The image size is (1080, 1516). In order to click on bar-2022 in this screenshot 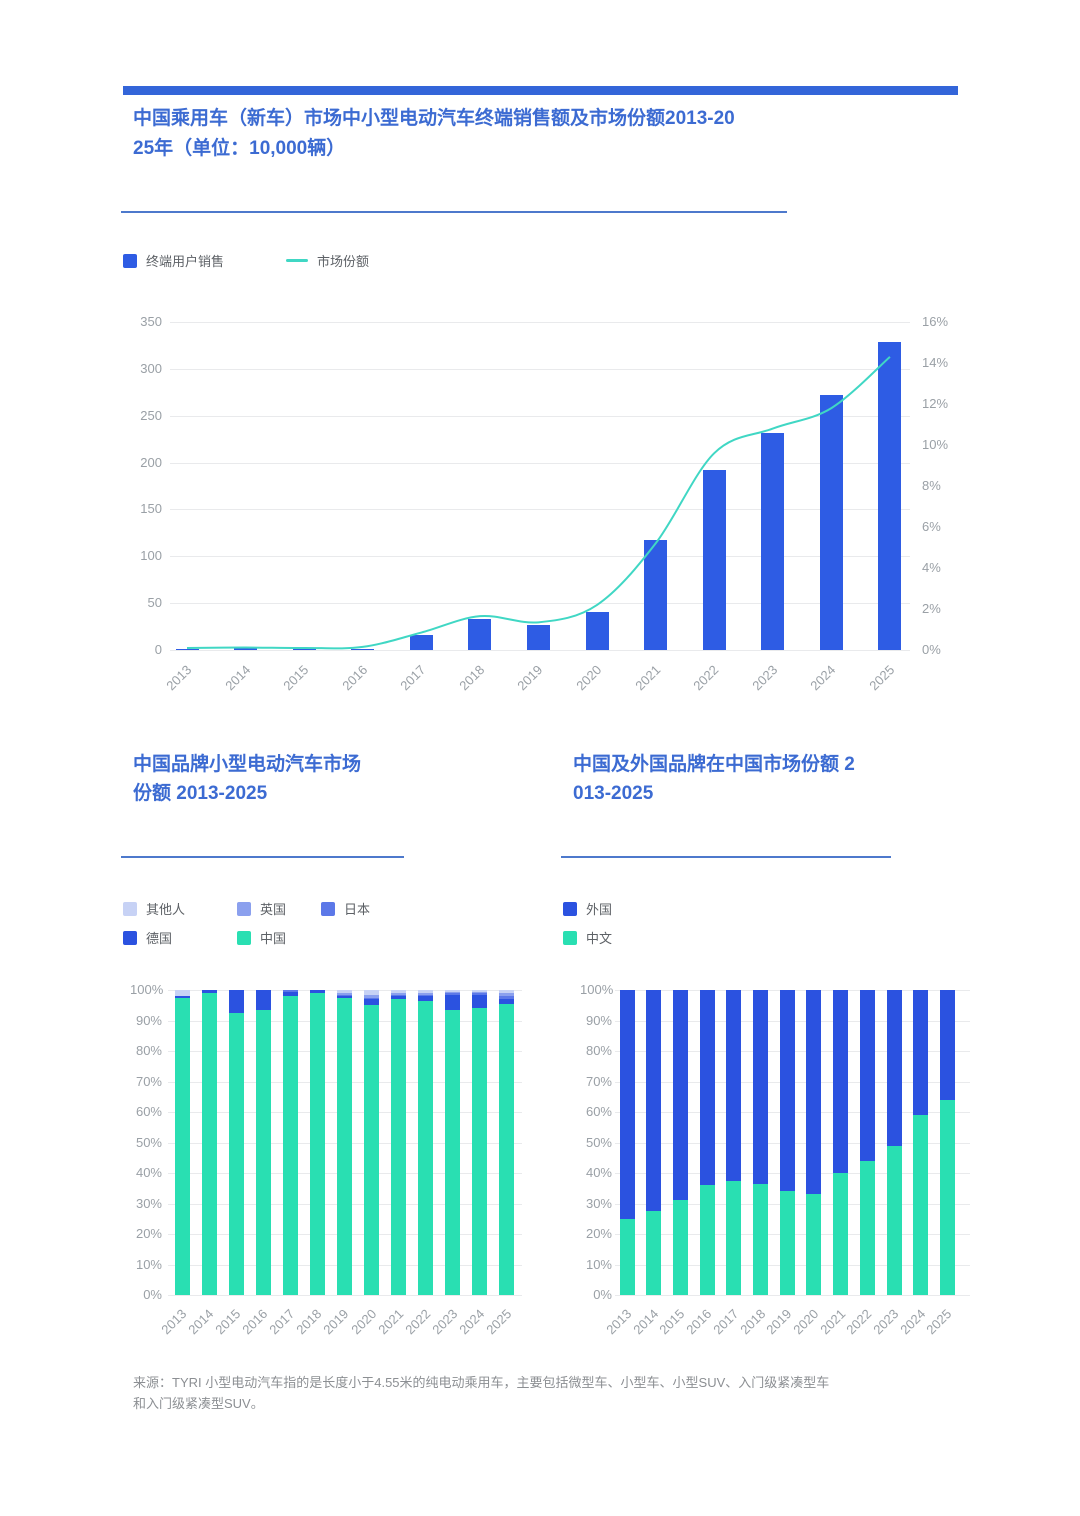, I will do `click(714, 560)`.